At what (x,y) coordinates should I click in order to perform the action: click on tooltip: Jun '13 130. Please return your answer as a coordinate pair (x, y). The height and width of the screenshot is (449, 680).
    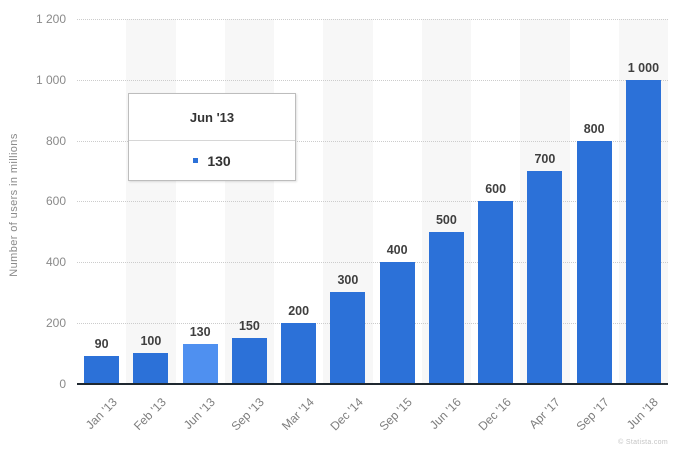
    Looking at the image, I should click on (212, 137).